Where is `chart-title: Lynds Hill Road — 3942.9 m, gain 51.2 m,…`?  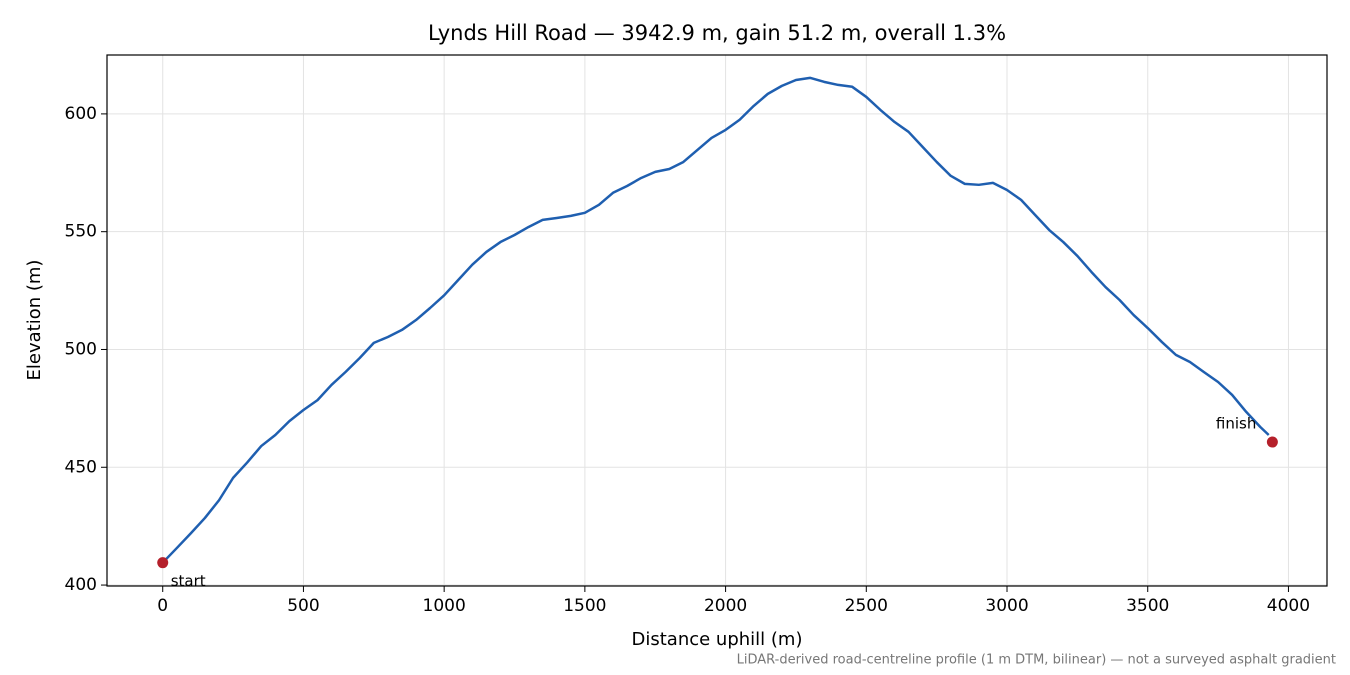 chart-title: Lynds Hill Road — 3942.9 m, gain 51.2 m,… is located at coordinates (717, 33).